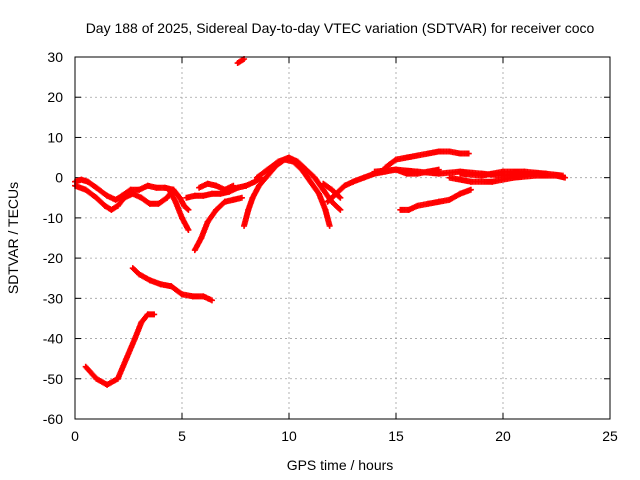  I want to click on series-arc-r, so click(241, 61).